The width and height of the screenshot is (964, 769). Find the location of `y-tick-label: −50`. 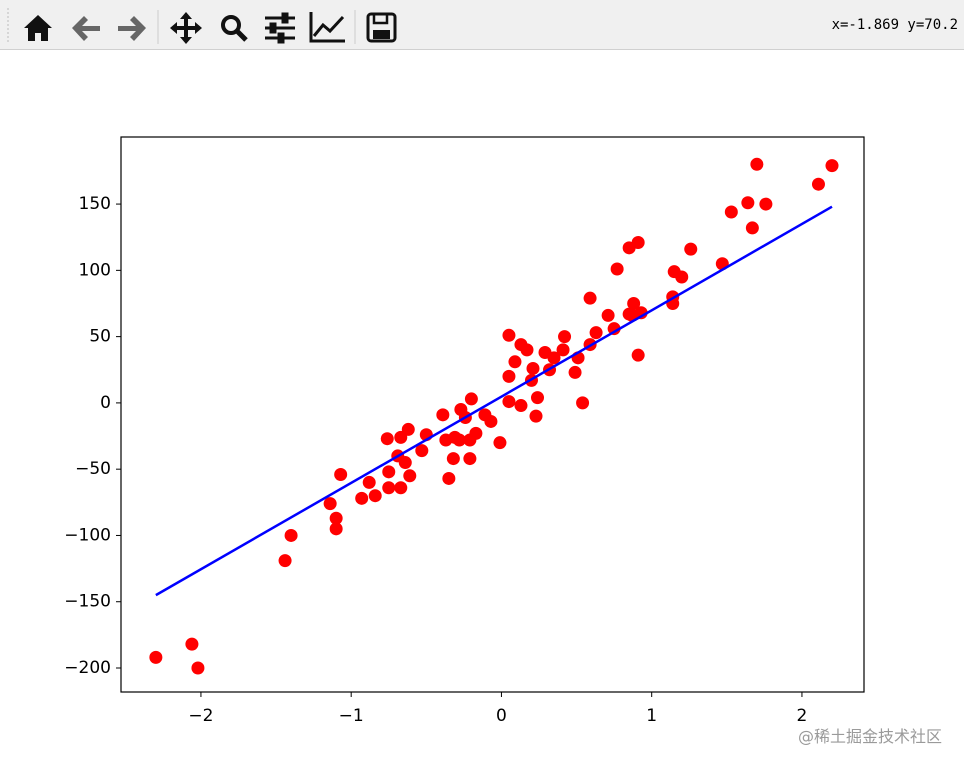

y-tick-label: −50 is located at coordinates (93, 469).